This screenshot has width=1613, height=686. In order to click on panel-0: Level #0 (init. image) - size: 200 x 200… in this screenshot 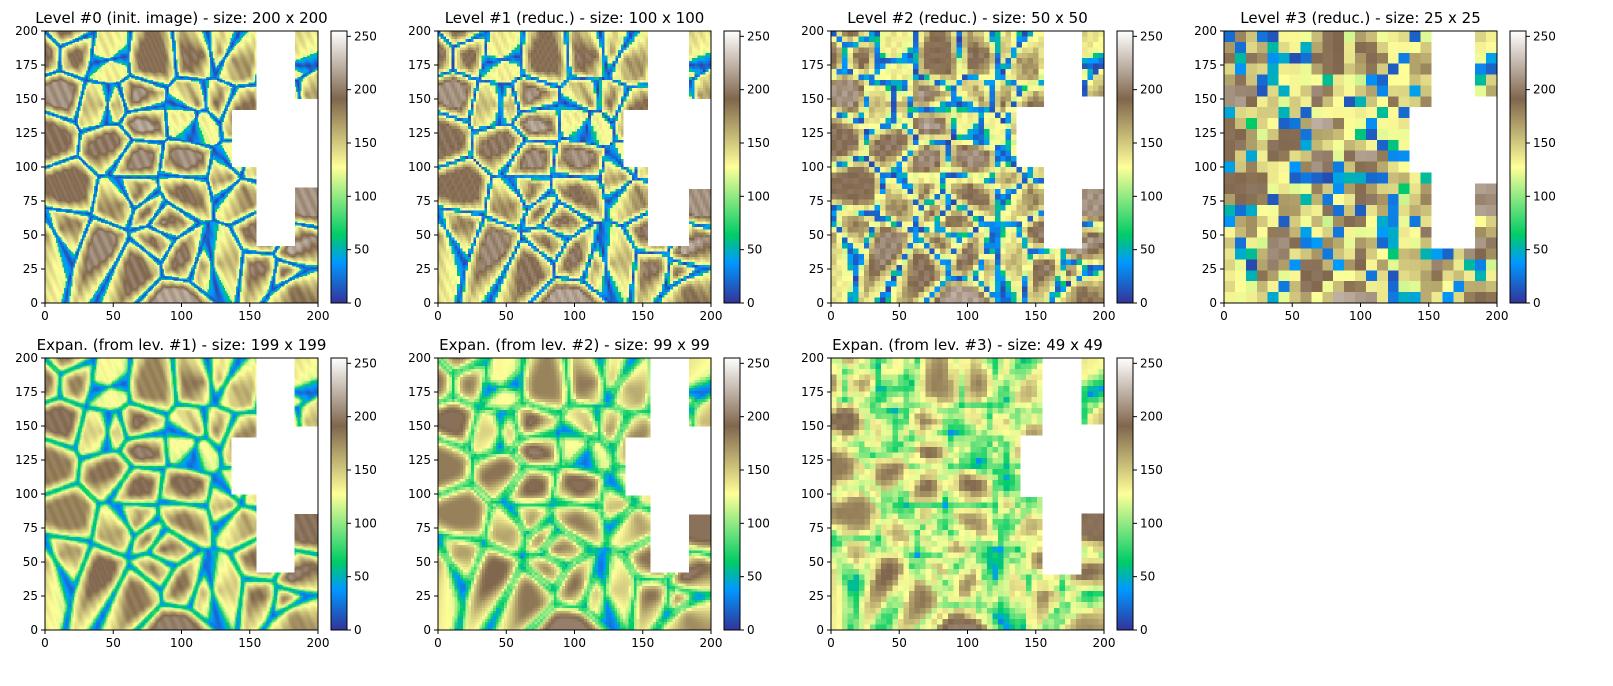, I will do `click(196, 166)`.